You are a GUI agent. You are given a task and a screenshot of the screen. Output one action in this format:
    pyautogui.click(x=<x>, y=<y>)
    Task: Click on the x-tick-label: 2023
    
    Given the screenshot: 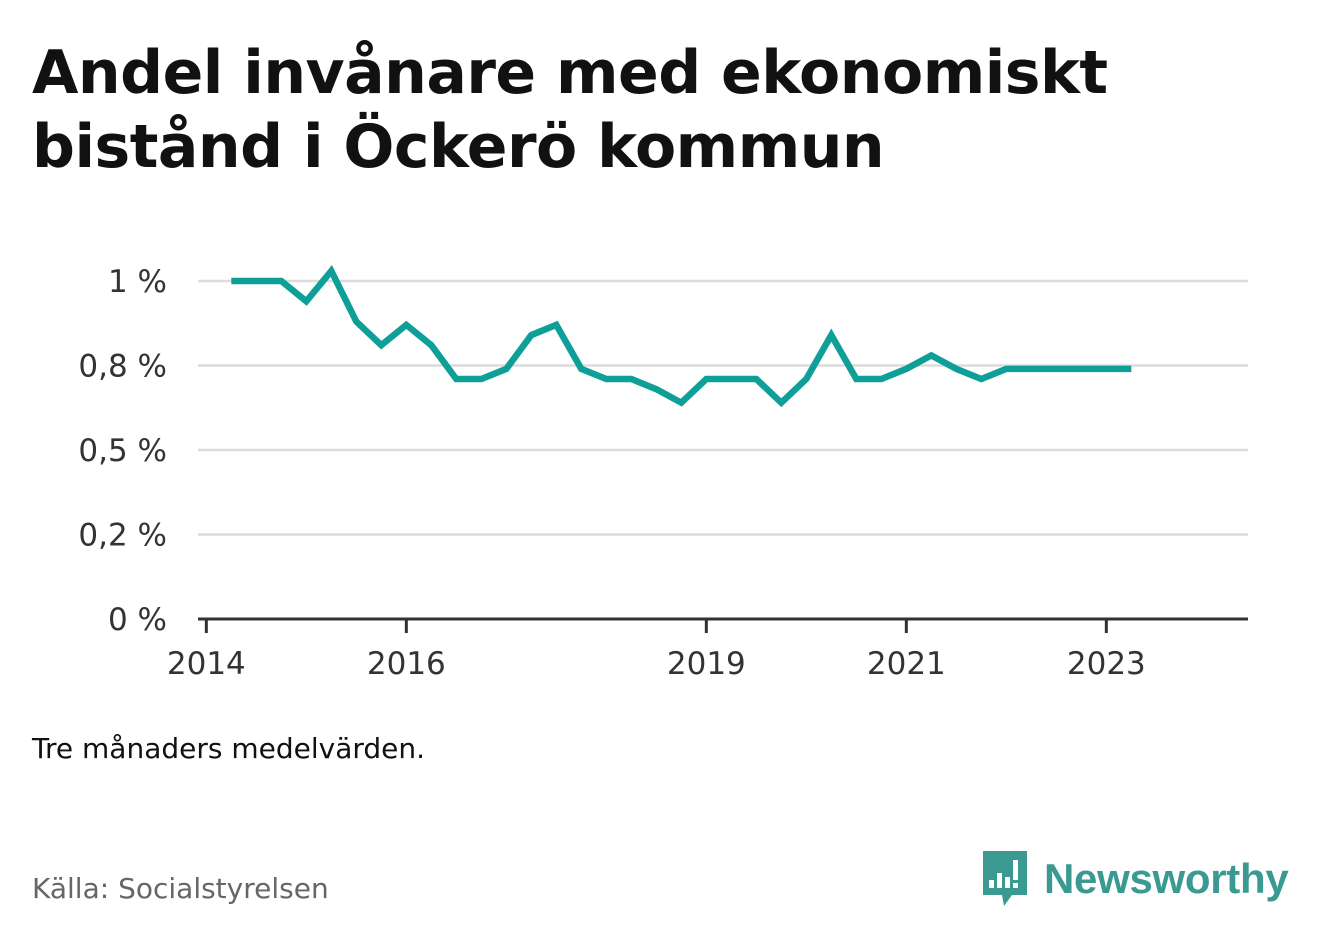 What is the action you would take?
    pyautogui.click(x=1106, y=664)
    